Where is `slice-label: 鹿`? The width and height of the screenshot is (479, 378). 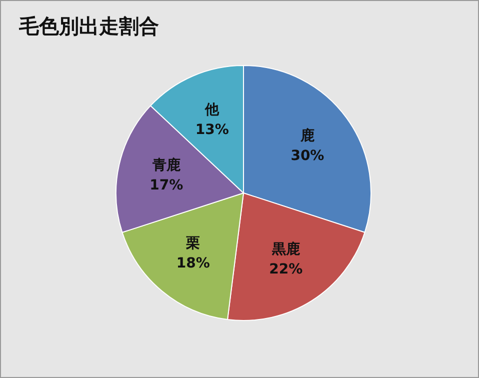
slice-label: 鹿 is located at coordinates (306, 135).